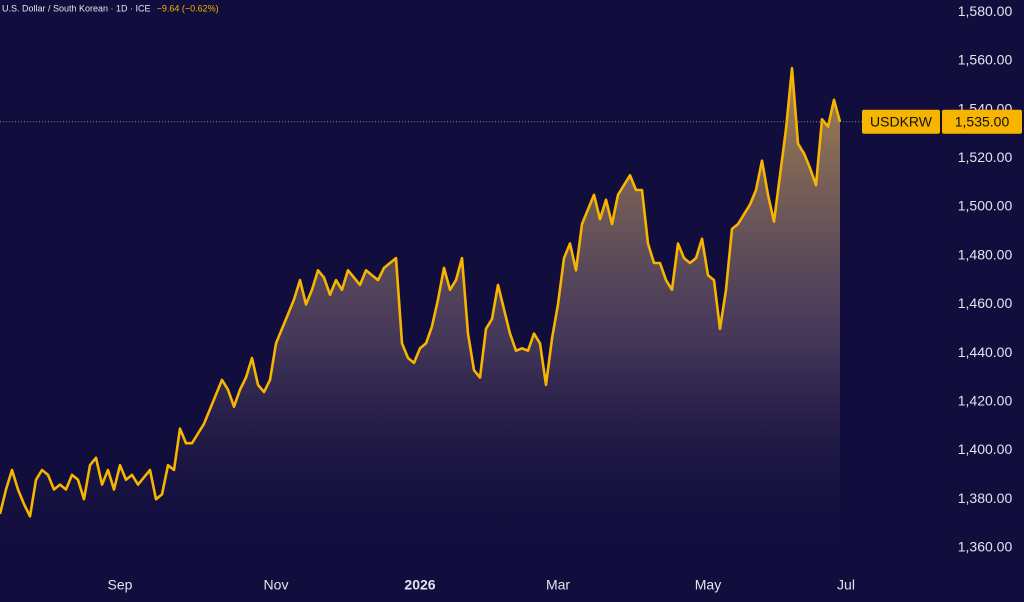  Describe the element at coordinates (120, 585) in the screenshot. I see `x-tick-label: Sep` at that location.